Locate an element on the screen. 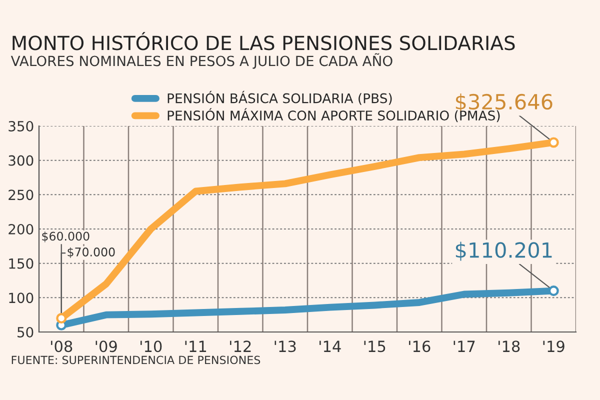  x-tick-label: '13 is located at coordinates (285, 346).